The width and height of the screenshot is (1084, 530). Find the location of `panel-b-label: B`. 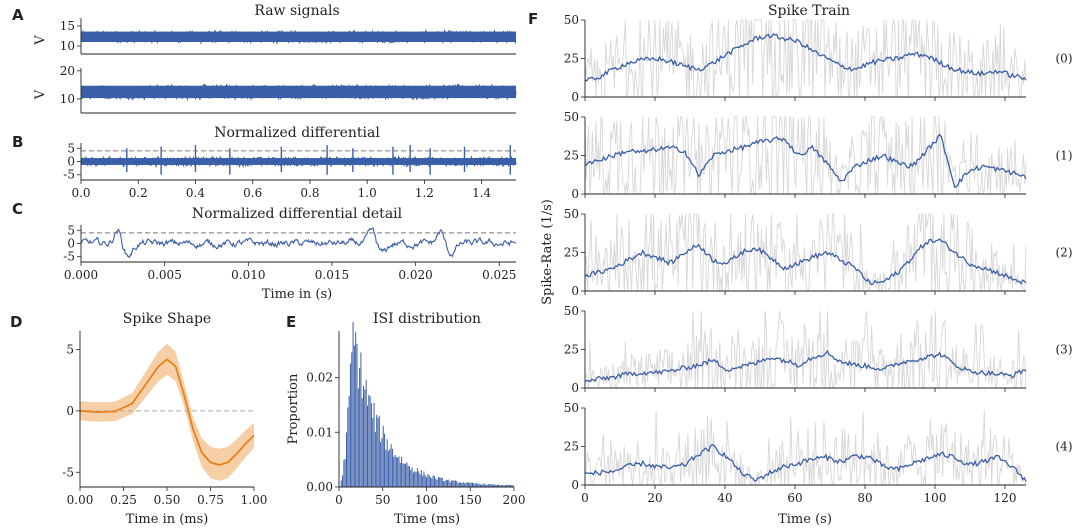

panel-b-label: B is located at coordinates (17, 142).